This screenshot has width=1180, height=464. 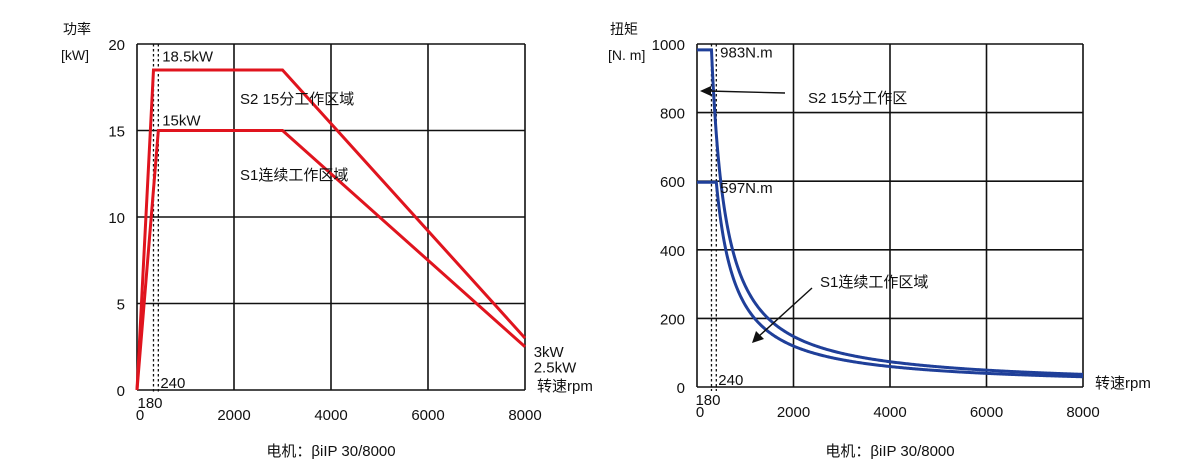 I want to click on y-tick-label: 800, so click(x=672, y=114).